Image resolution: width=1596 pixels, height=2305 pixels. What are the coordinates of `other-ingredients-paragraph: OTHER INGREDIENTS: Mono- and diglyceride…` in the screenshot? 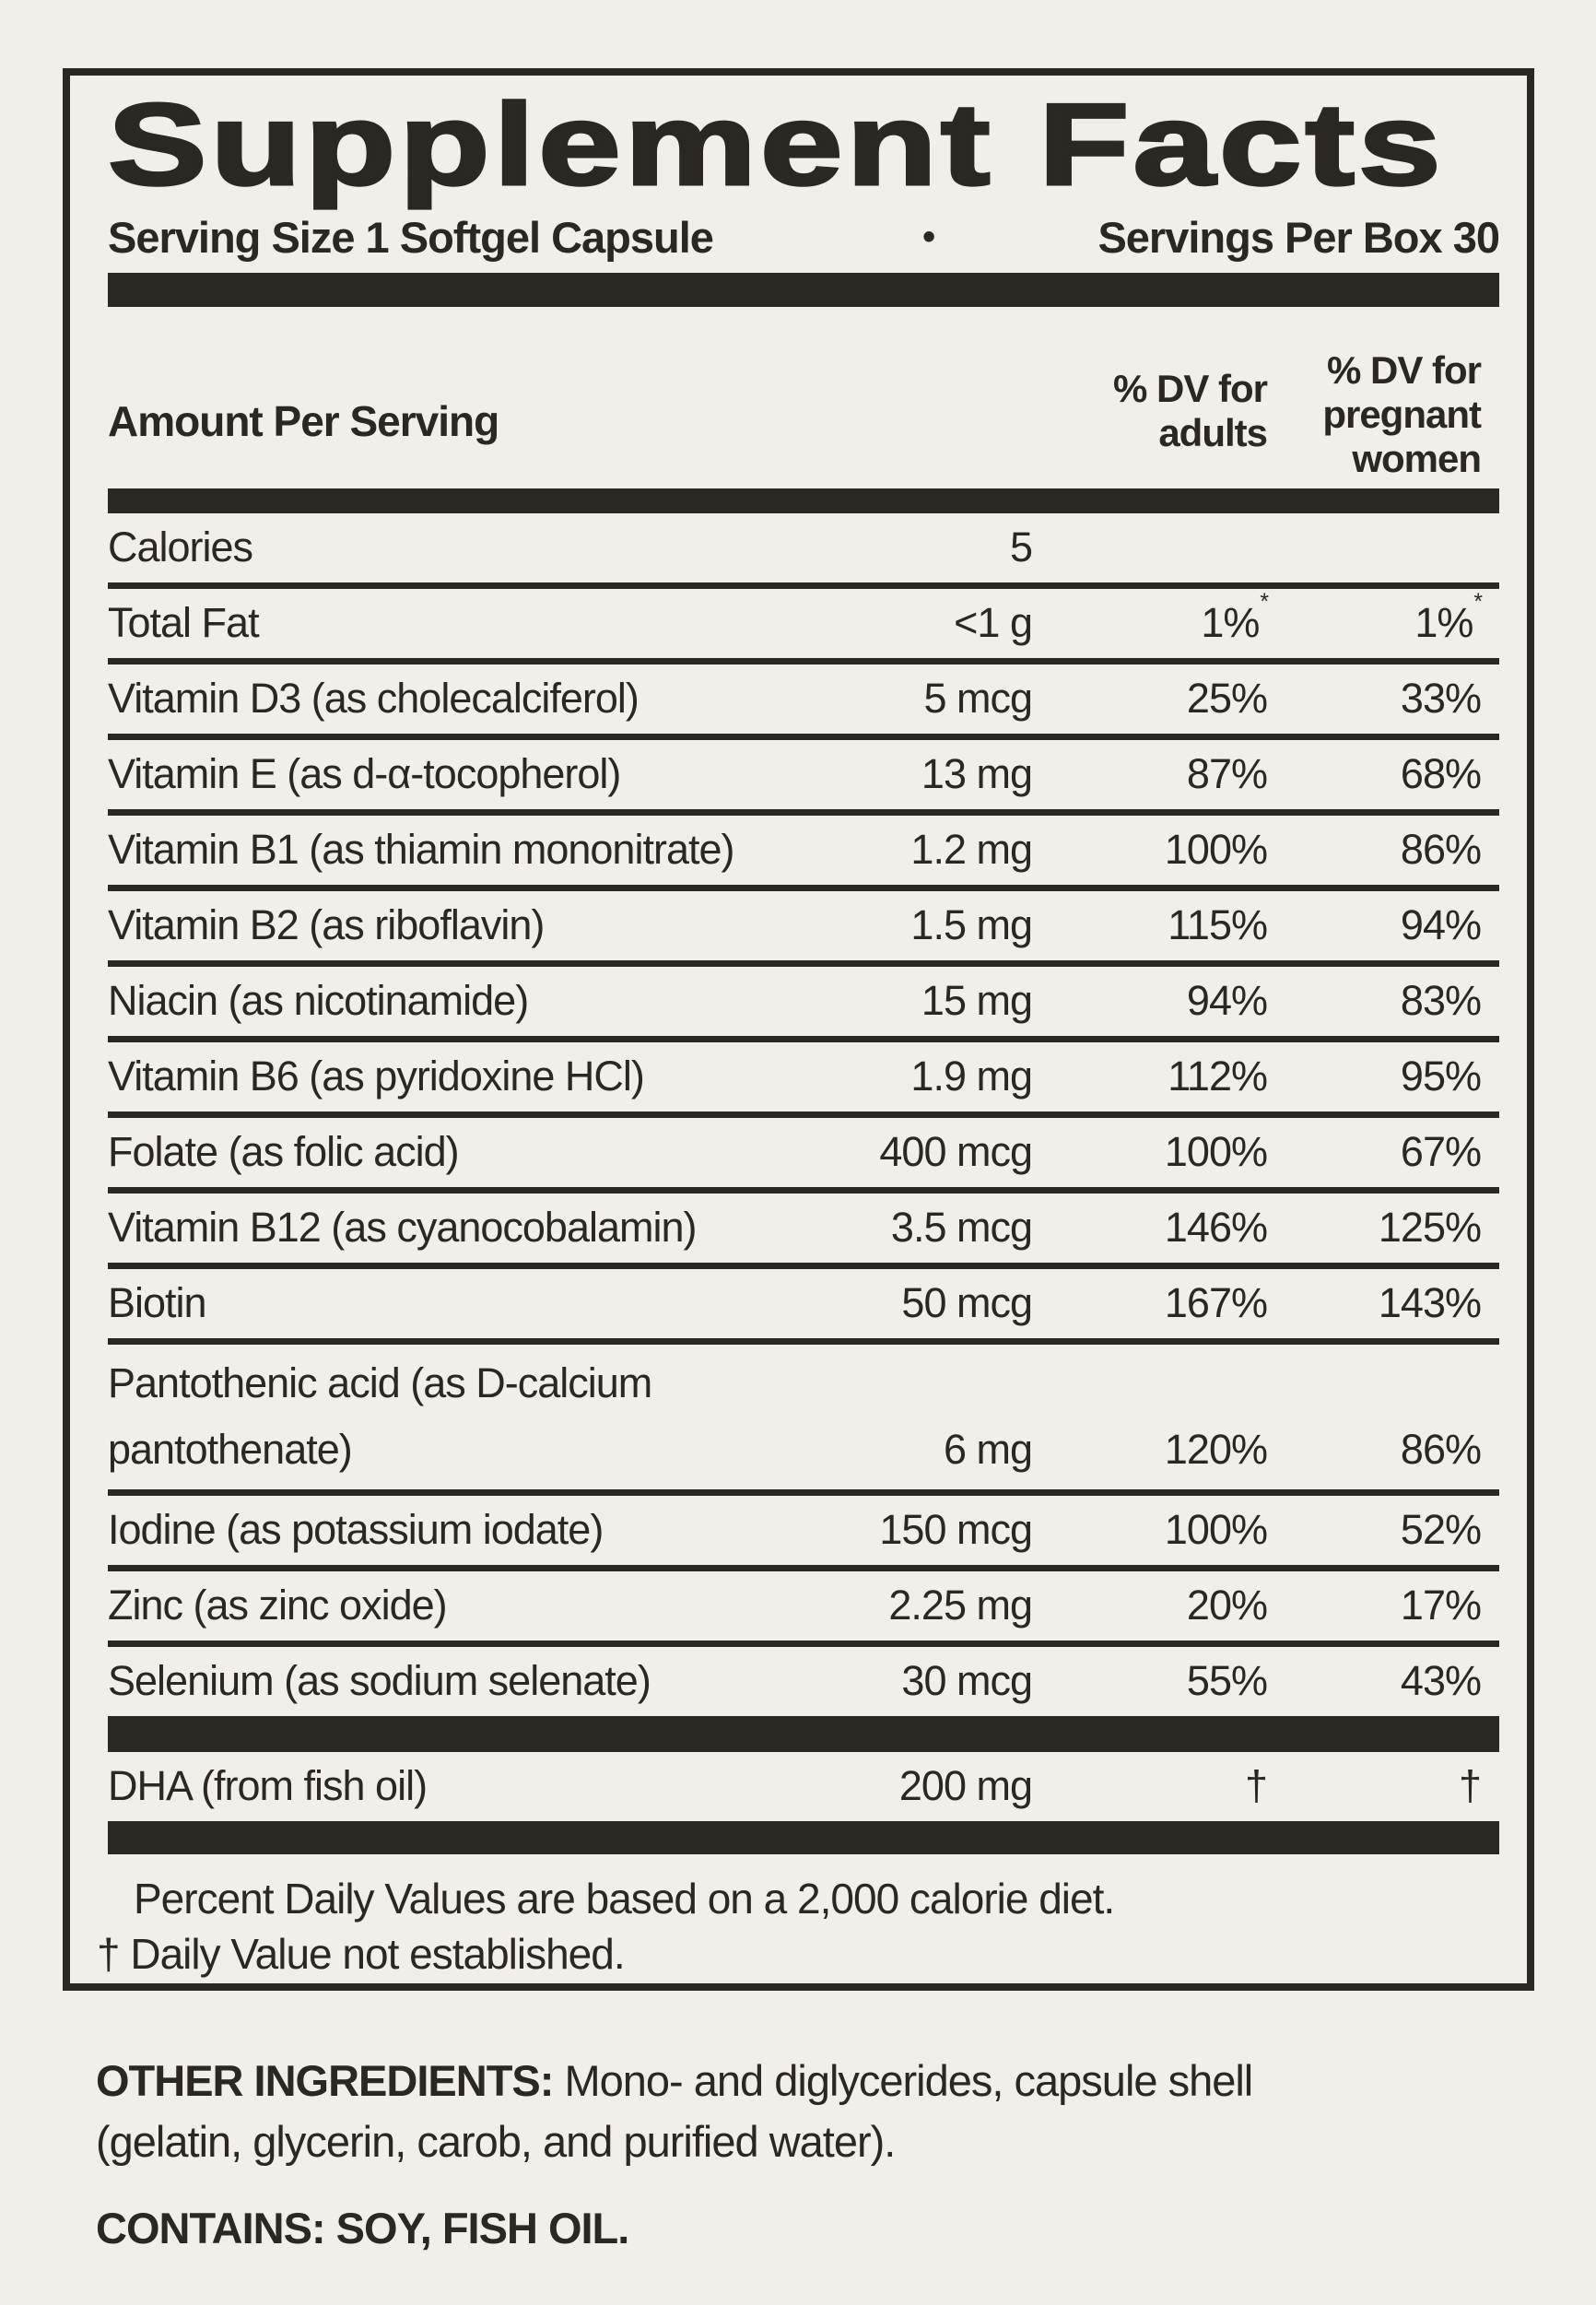 It's located at (801, 2111).